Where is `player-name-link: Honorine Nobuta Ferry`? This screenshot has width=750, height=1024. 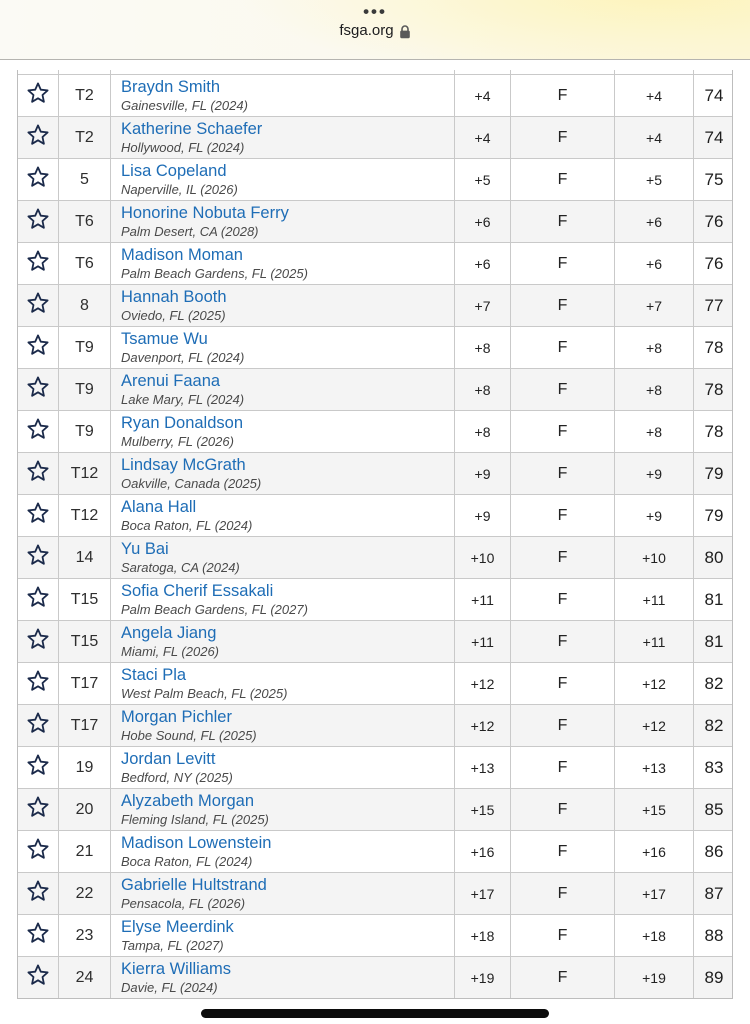 player-name-link: Honorine Nobuta Ferry is located at coordinates (205, 213).